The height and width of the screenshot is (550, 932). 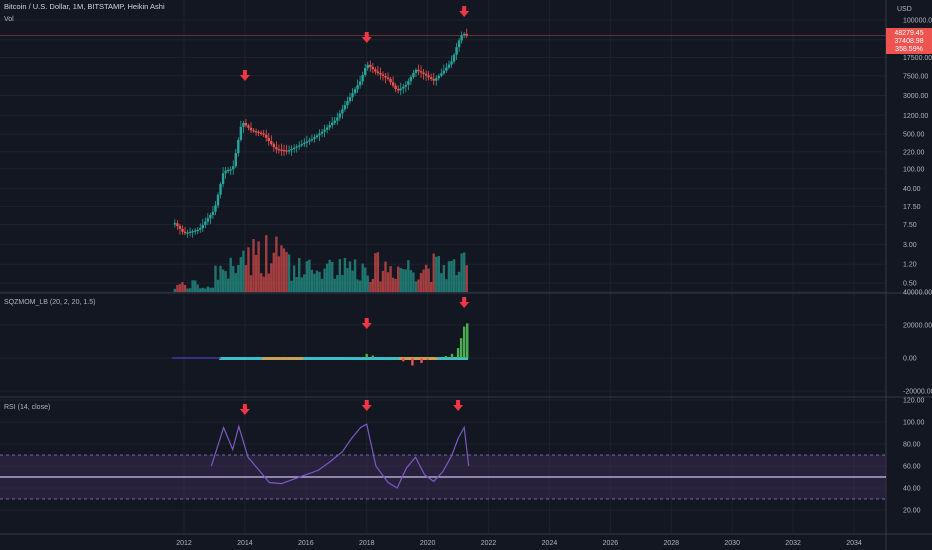 I want to click on x-tick-label: 2030, so click(x=732, y=543).